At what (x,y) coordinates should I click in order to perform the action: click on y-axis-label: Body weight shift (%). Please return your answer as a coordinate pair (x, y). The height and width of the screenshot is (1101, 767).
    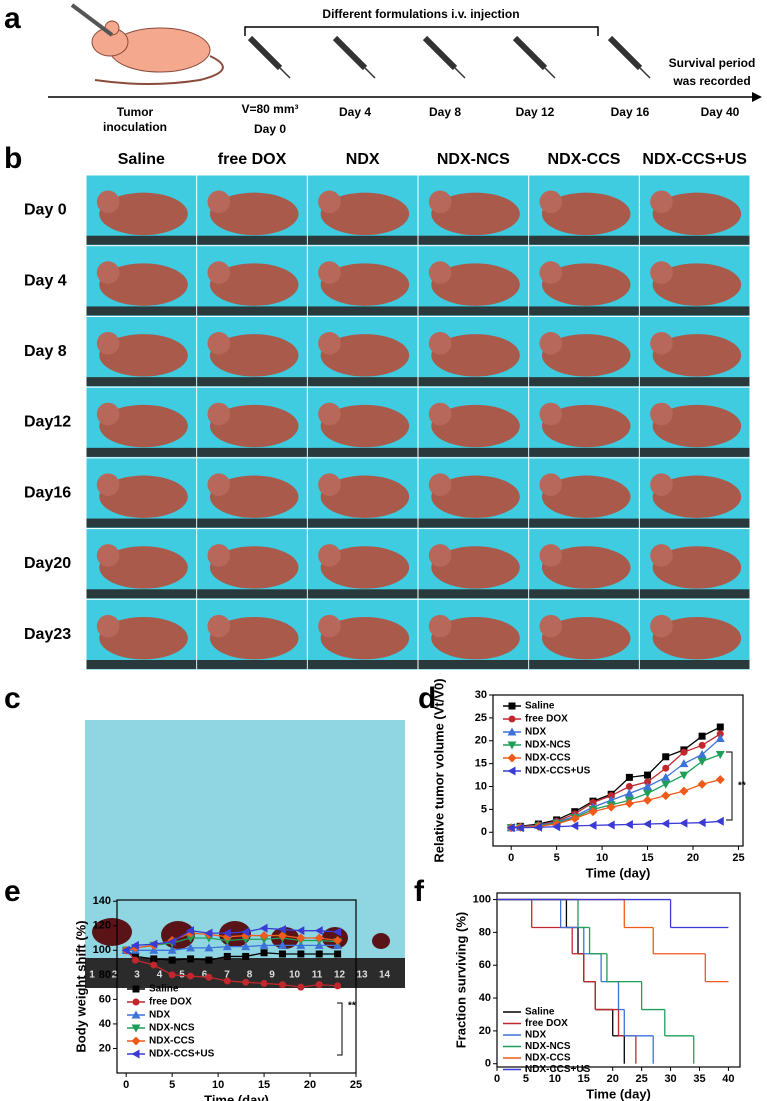
    Looking at the image, I should click on (80, 986).